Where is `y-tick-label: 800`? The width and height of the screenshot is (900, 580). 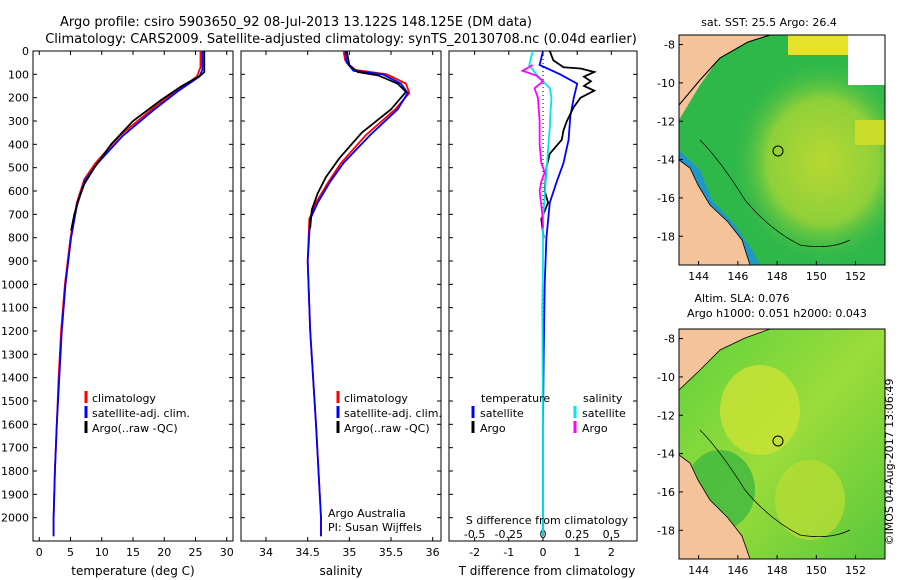
y-tick-label: 800 is located at coordinates (18, 238).